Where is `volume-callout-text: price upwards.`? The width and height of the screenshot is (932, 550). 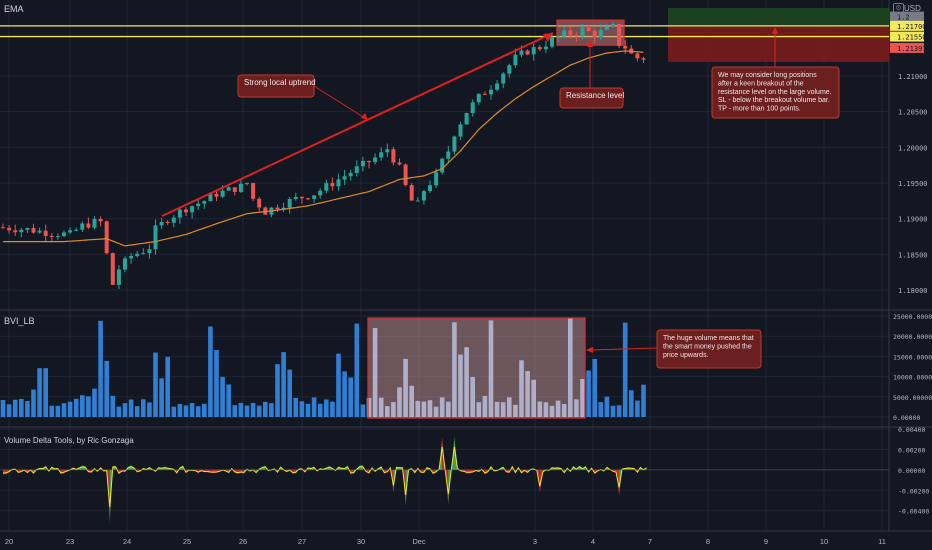 volume-callout-text: price upwards. is located at coordinates (686, 355).